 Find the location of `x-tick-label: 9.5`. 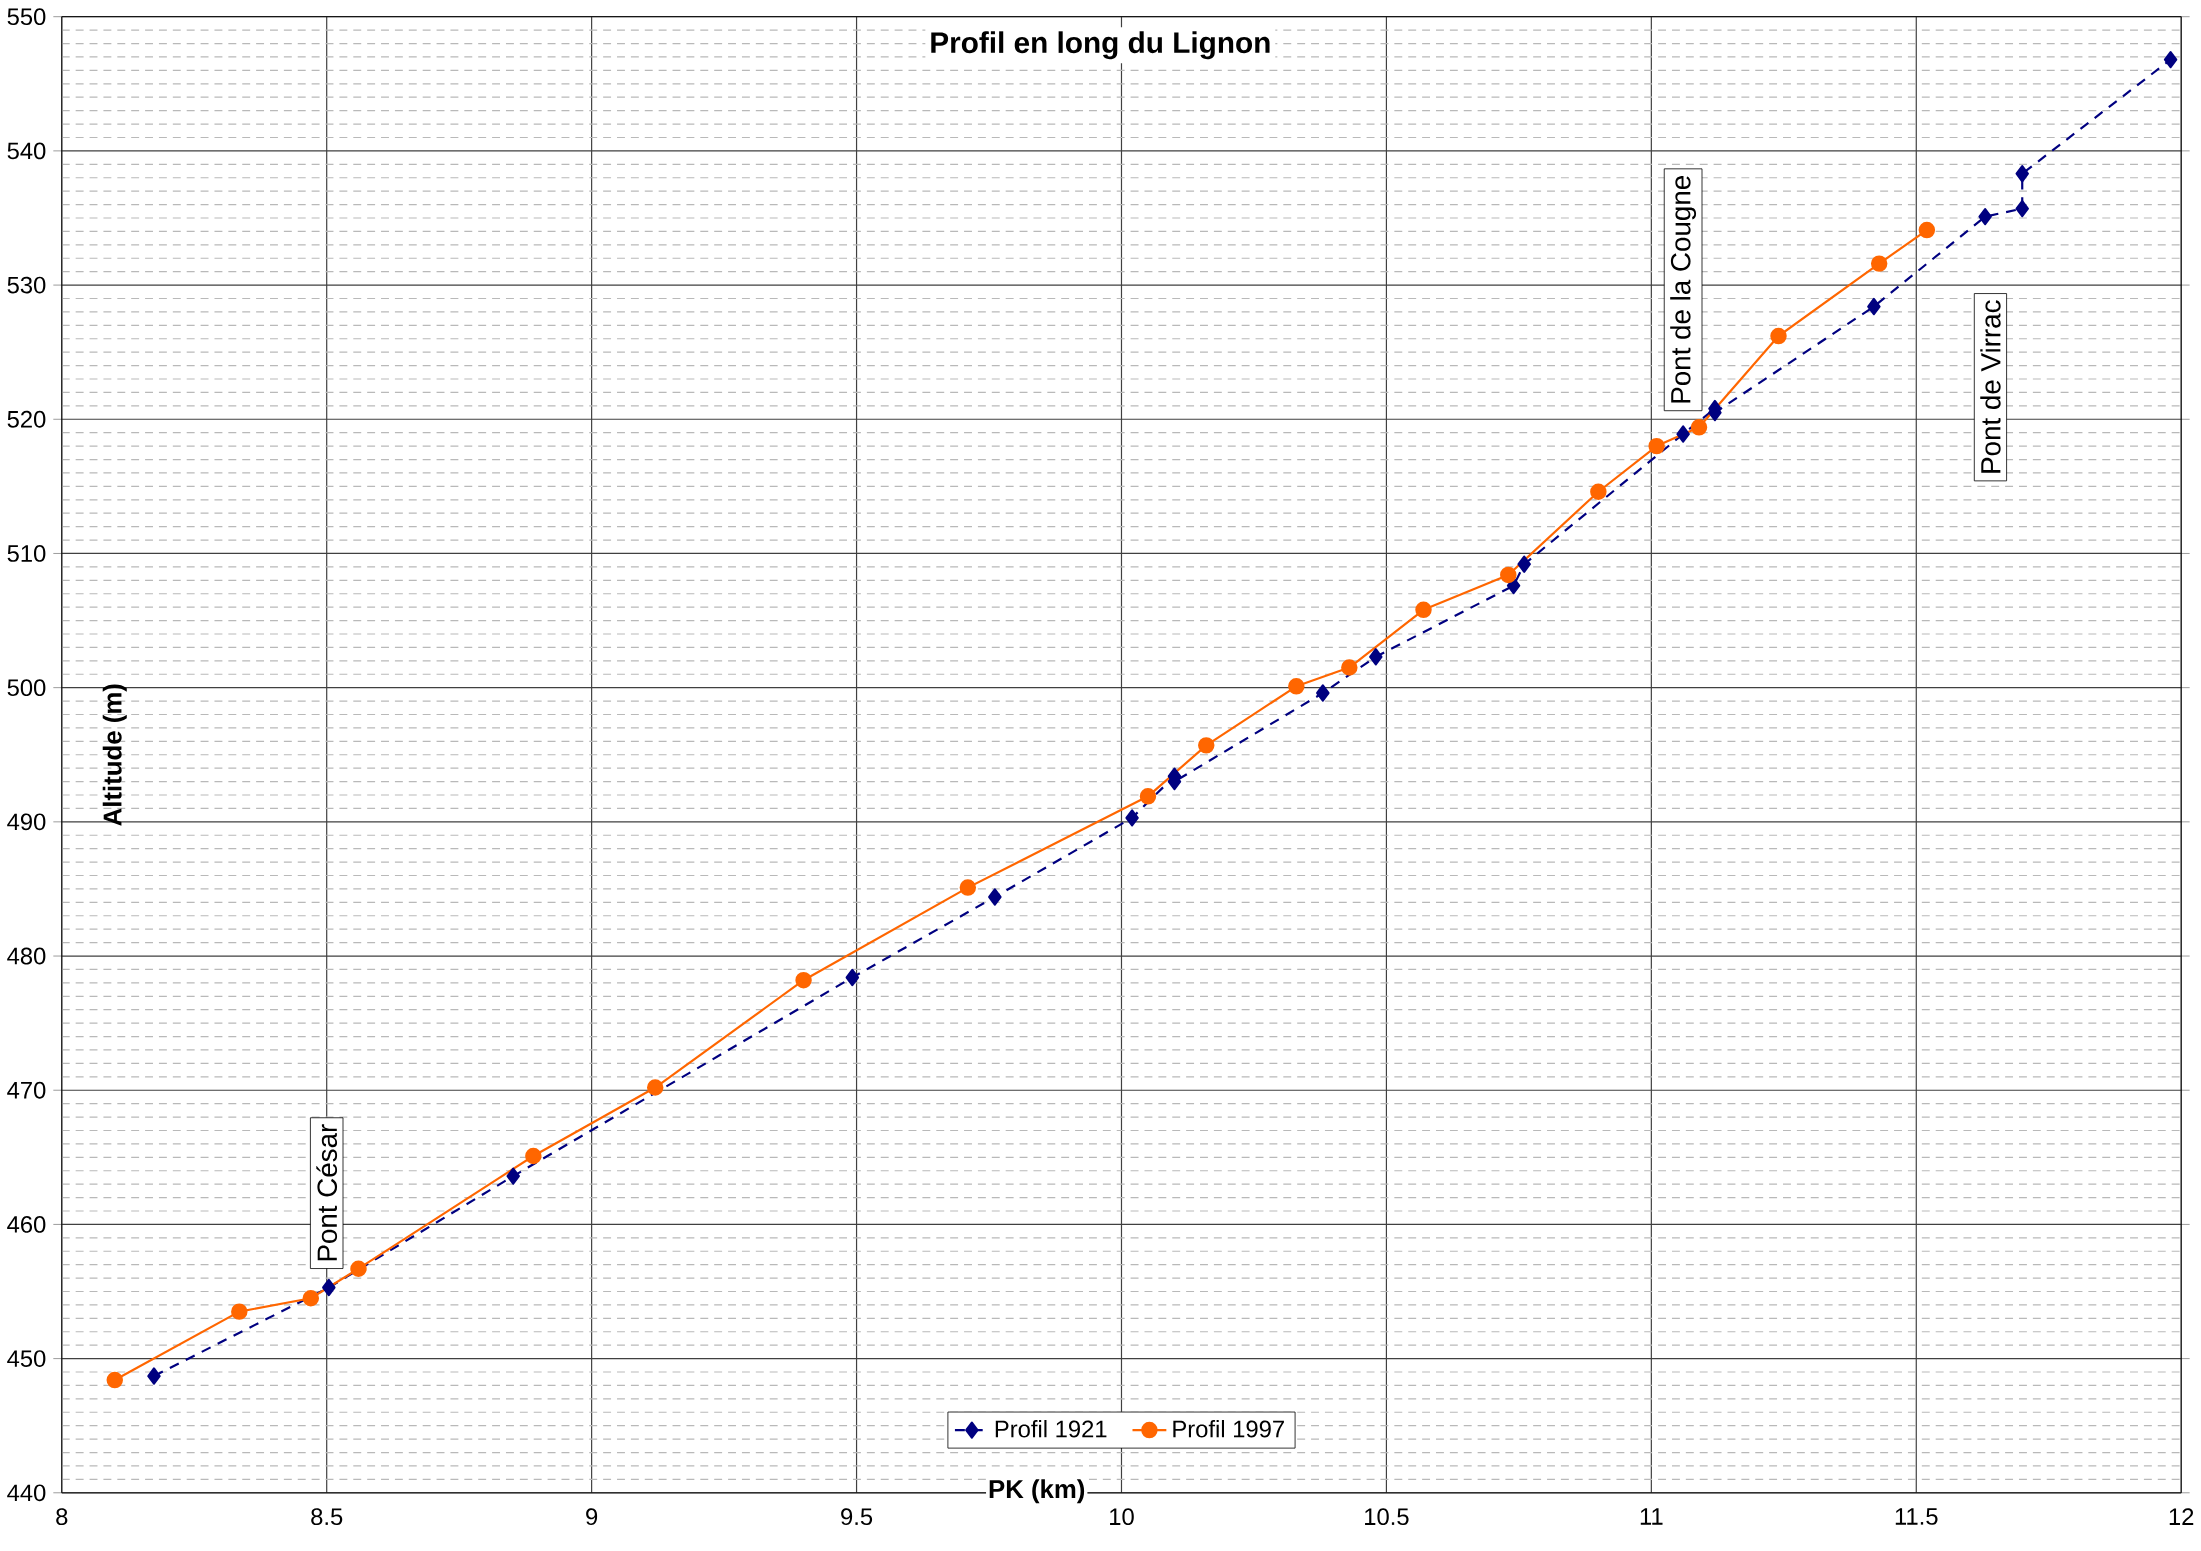

x-tick-label: 9.5 is located at coordinates (857, 1517).